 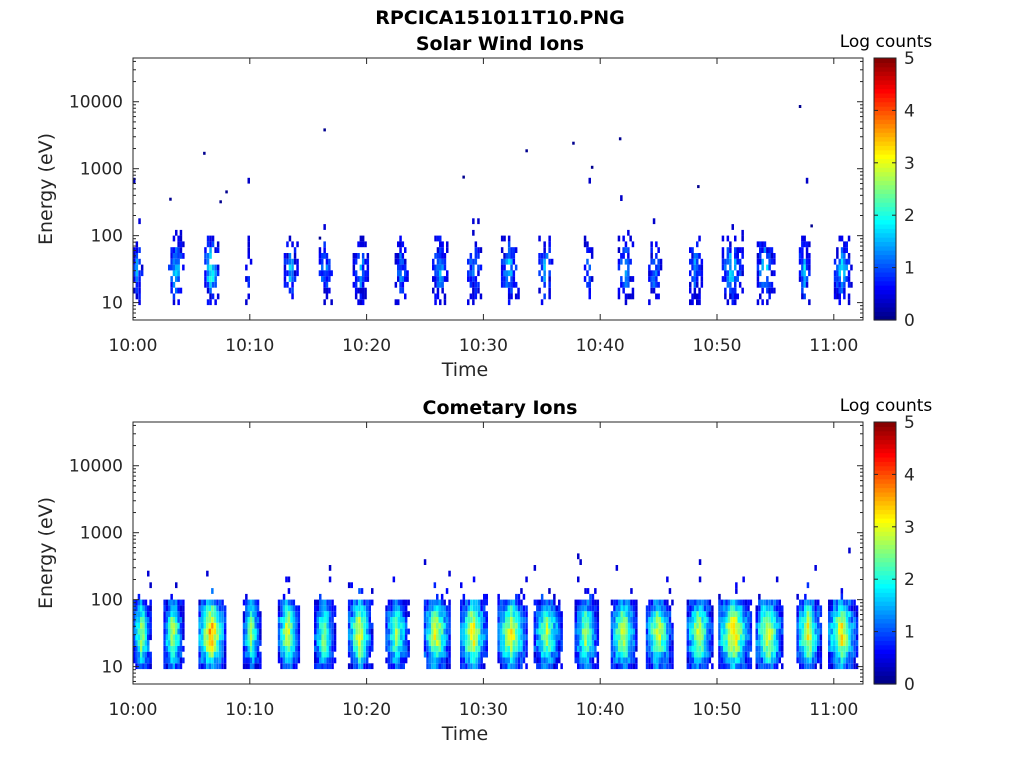 I want to click on y-tick-label: 100, so click(x=107, y=237).